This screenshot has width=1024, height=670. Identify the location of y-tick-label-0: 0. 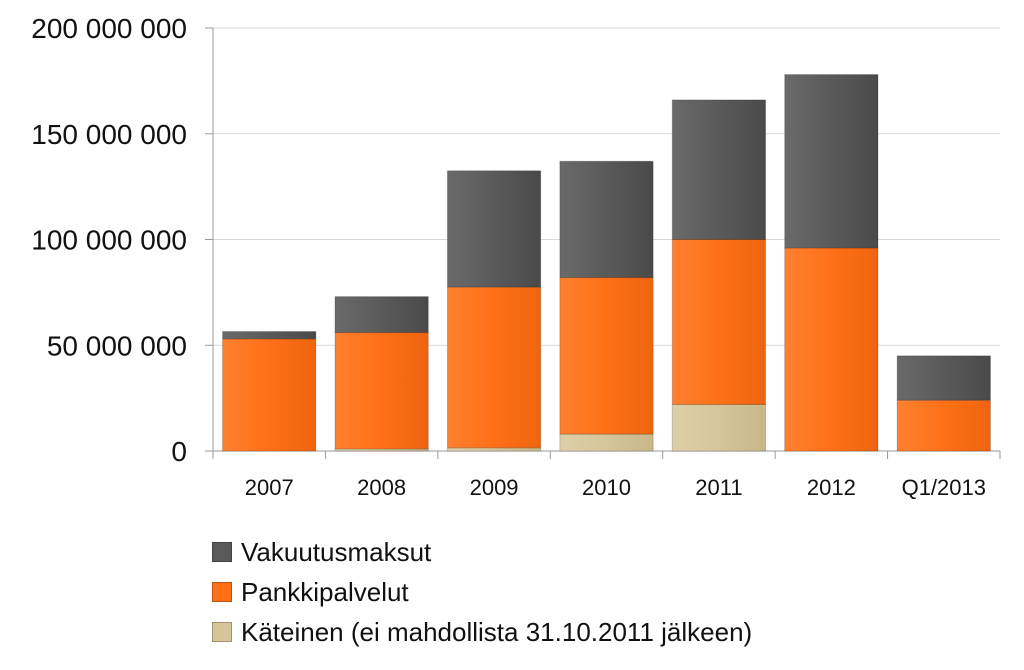
(179, 451).